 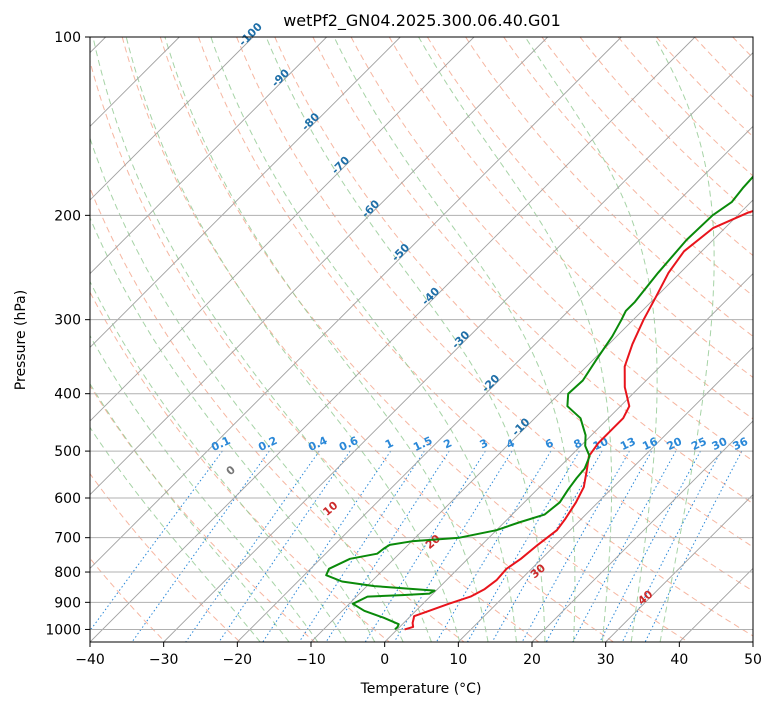 I want to click on mixing-ratio-label: 20, so click(x=675, y=444).